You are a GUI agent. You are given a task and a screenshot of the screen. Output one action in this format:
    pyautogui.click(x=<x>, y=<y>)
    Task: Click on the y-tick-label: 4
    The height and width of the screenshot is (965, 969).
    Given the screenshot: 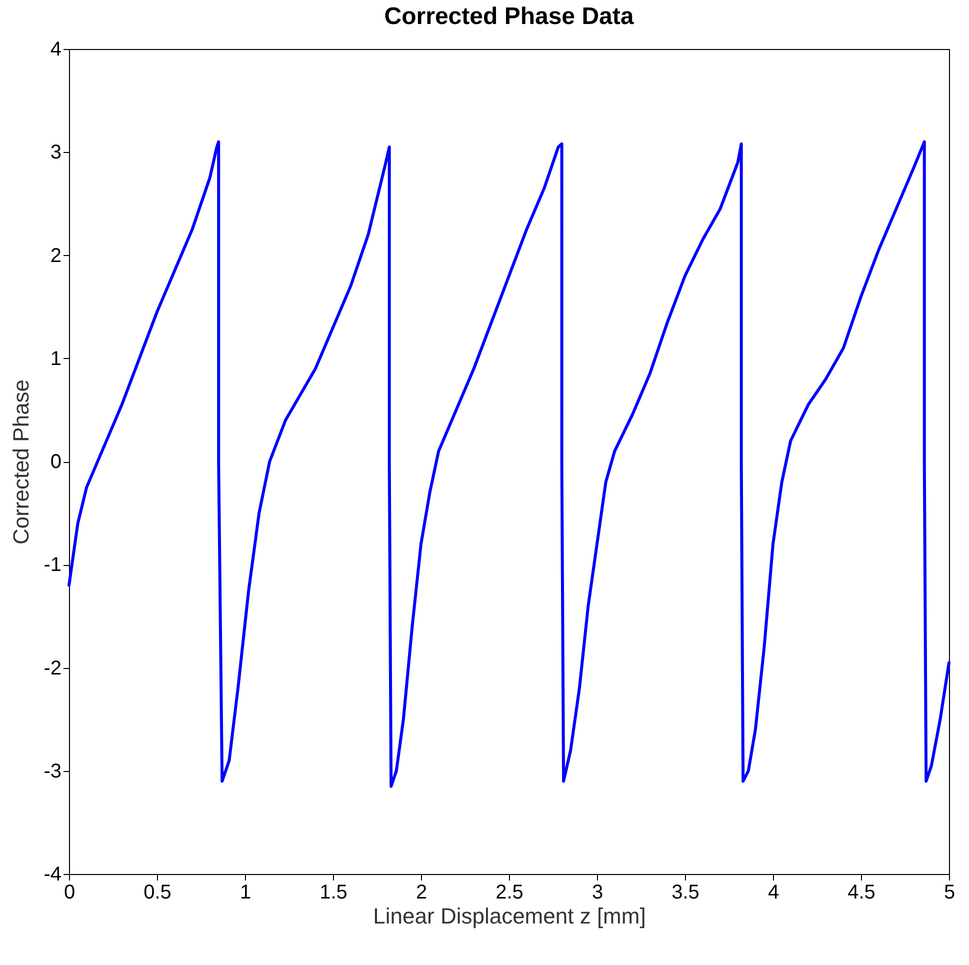 What is the action you would take?
    pyautogui.click(x=56, y=49)
    